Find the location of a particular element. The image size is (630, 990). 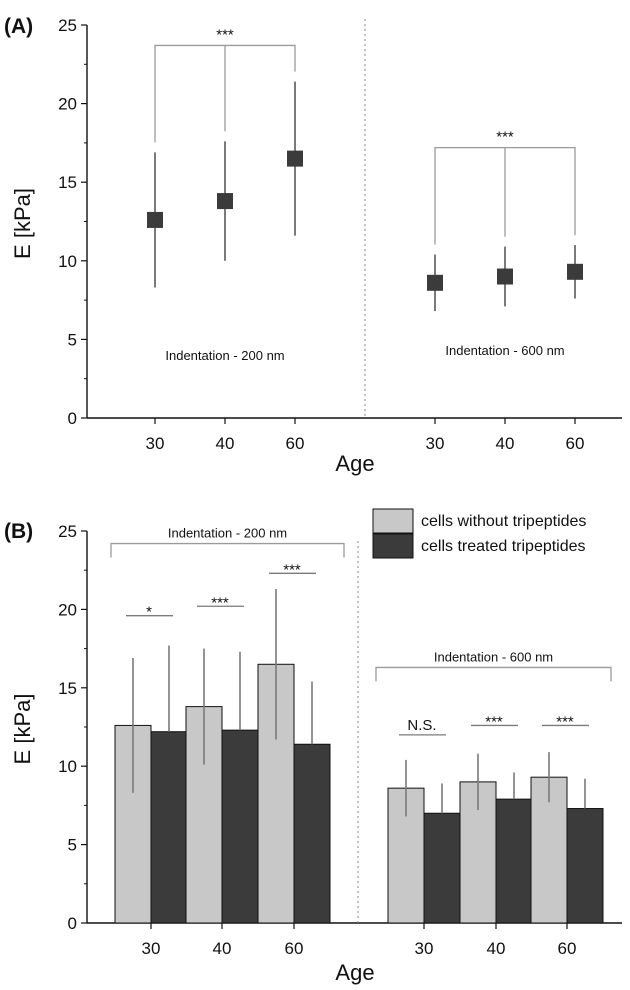

panel-b-significance-label: * is located at coordinates (149, 612).